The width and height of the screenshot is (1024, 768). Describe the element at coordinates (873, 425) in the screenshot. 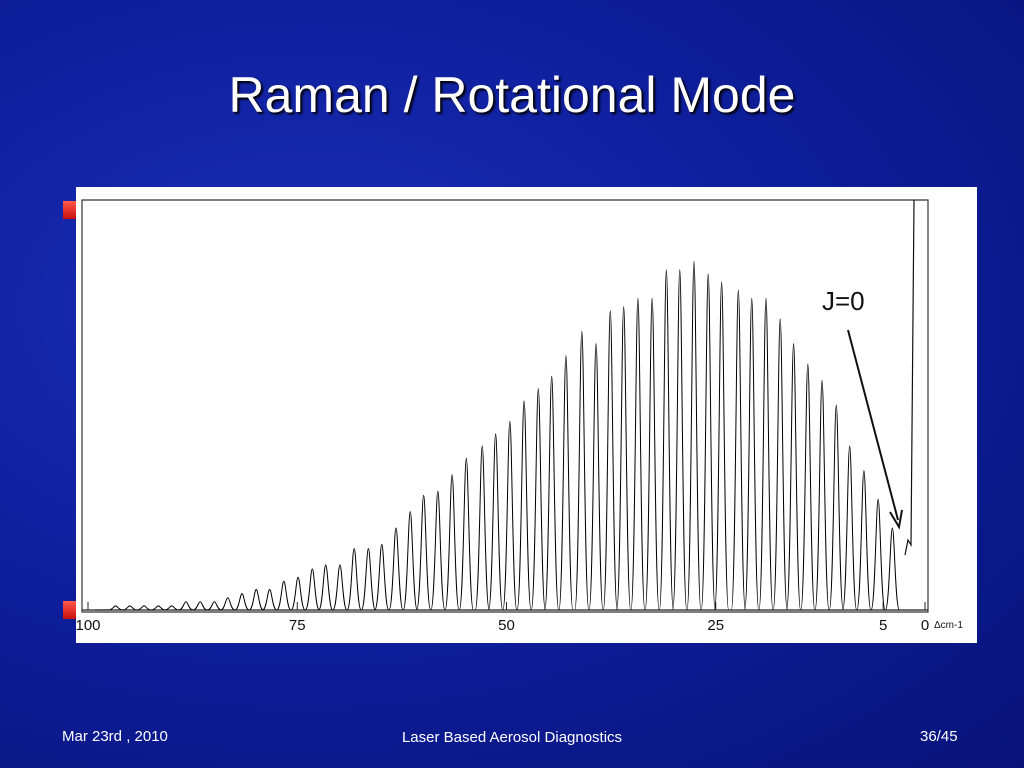

I see `annotation-arrow` at that location.